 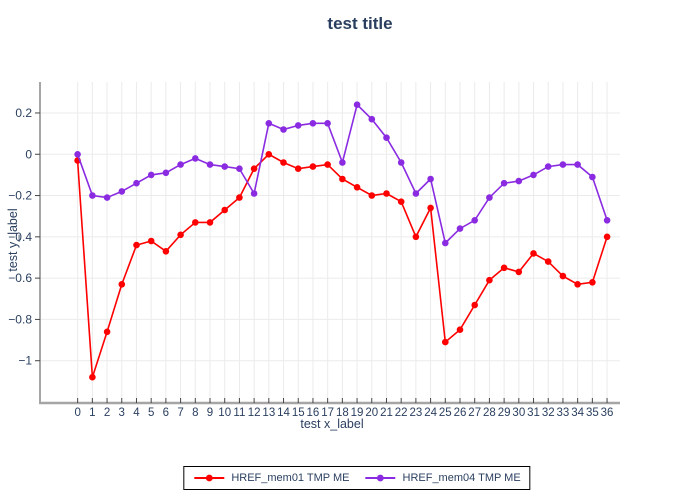 I want to click on legend-item-mem04: HREF_mem04 TMP ME, so click(x=443, y=478).